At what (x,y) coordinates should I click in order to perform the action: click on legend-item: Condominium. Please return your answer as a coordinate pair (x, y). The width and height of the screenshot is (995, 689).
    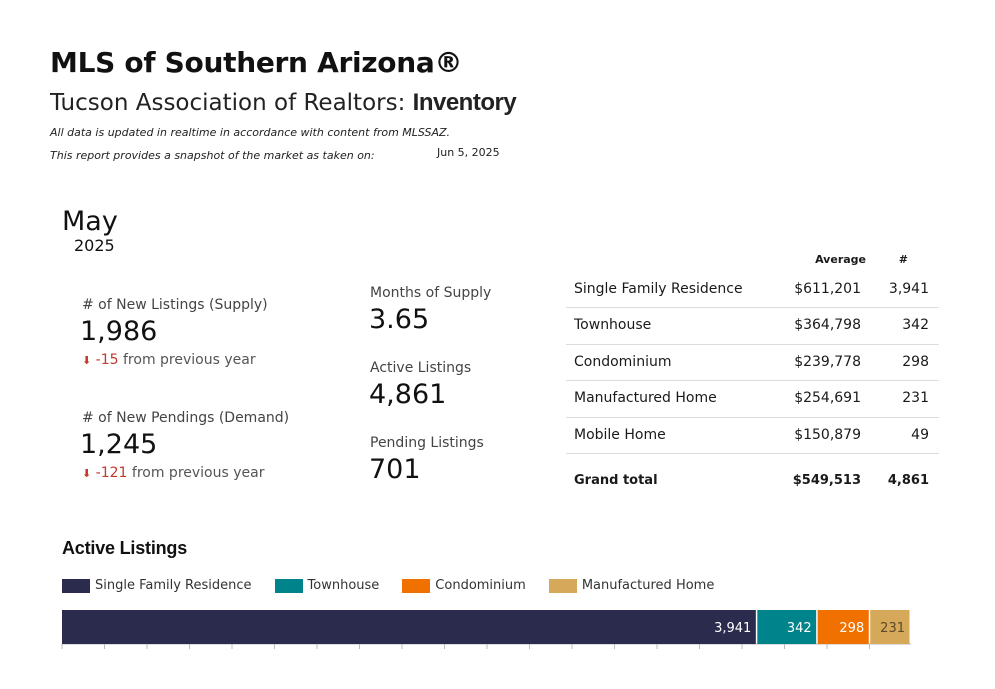
    Looking at the image, I should click on (464, 585).